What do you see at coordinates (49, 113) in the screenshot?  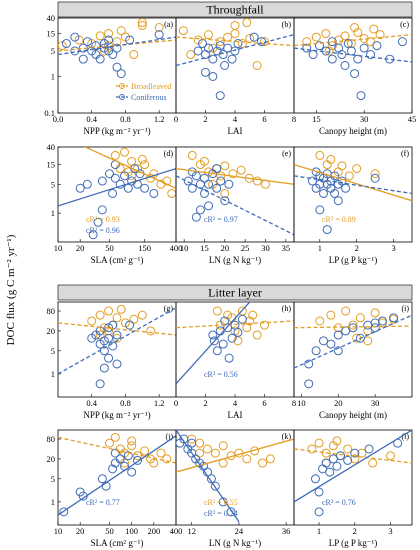 I see `y-tick-label: 0.1` at bounding box center [49, 113].